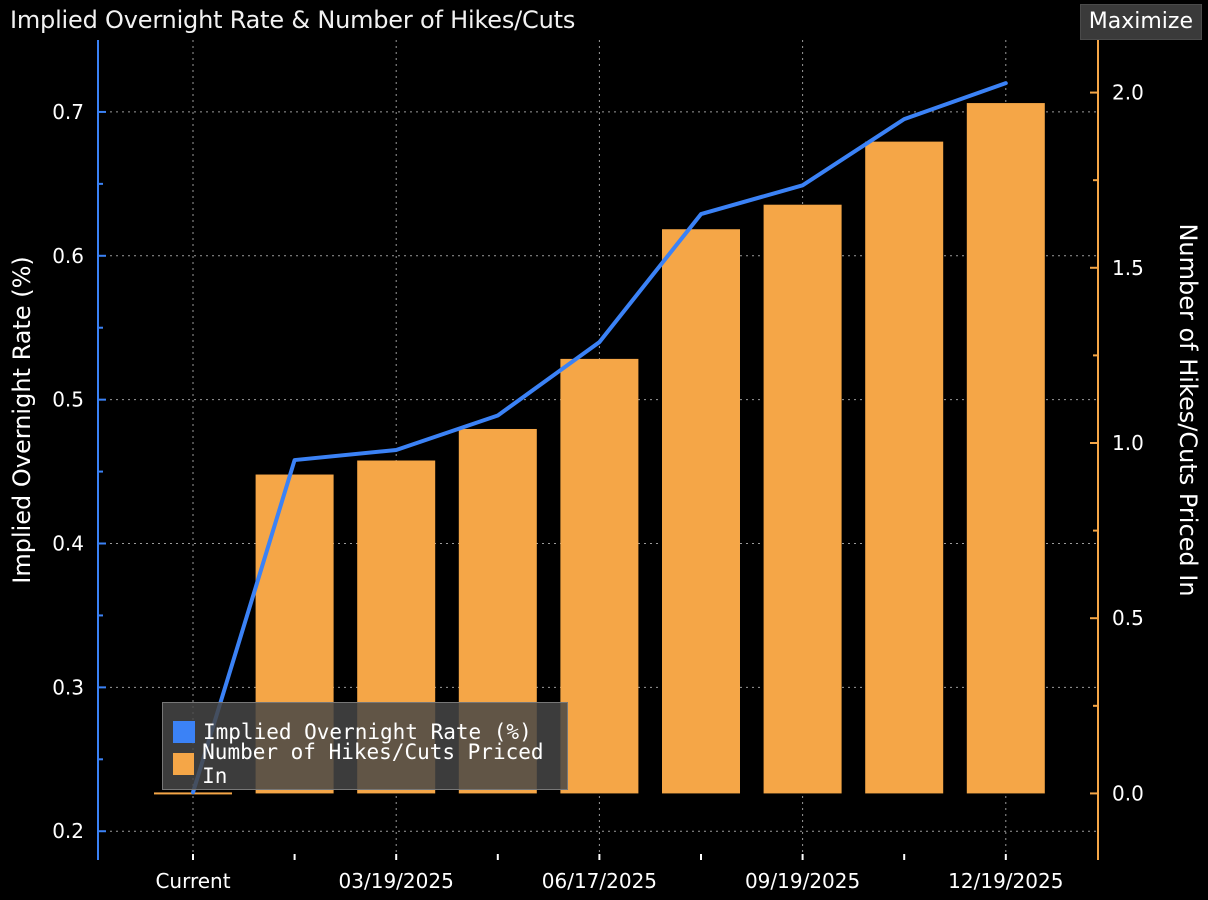 This screenshot has width=1208, height=900. What do you see at coordinates (396, 881) in the screenshot?
I see `x-tick-label: 03/19/2025` at bounding box center [396, 881].